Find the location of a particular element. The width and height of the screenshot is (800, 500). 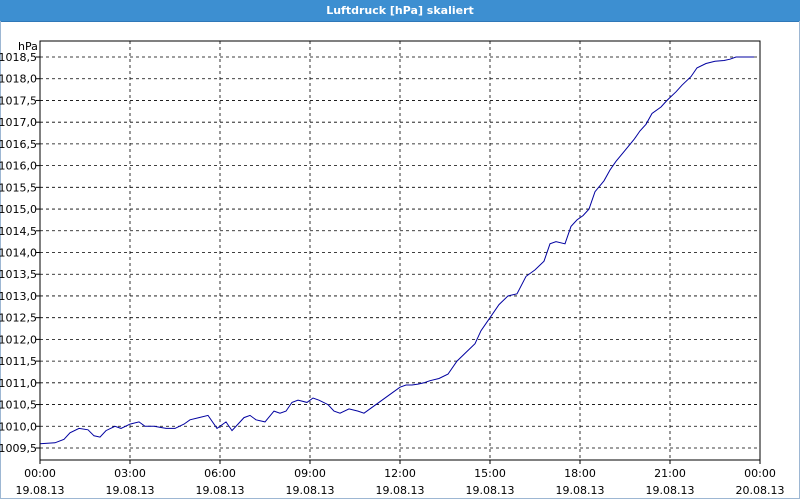

x-tick-label-time: 18:00 is located at coordinates (580, 473).